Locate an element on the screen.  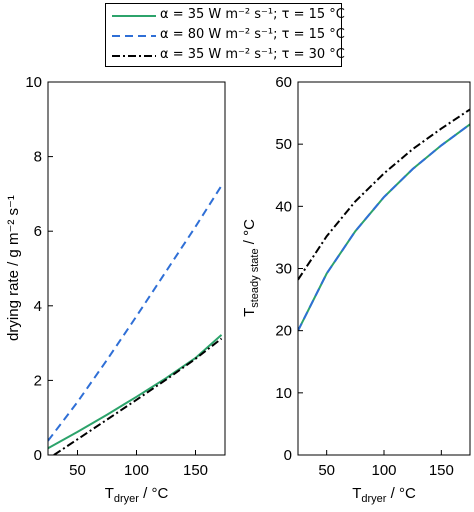
legend-swatch-dashdot is located at coordinates (134, 56).